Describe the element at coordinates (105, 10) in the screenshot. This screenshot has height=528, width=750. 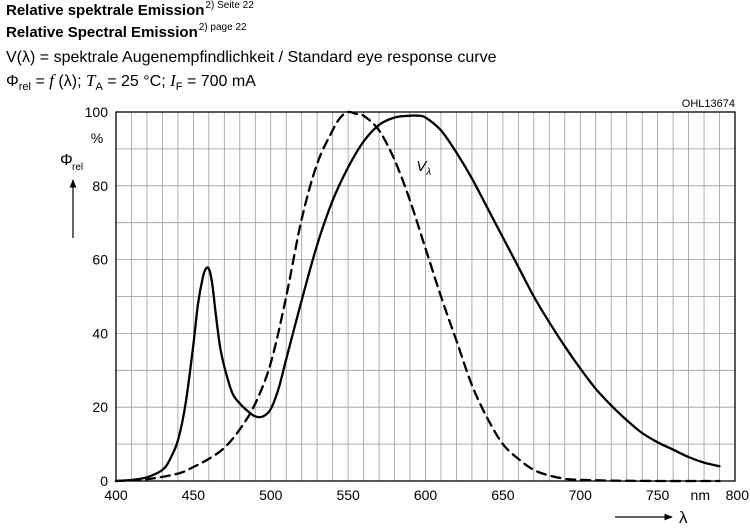
I see `title-german-text: Relative spektrale Emission` at that location.